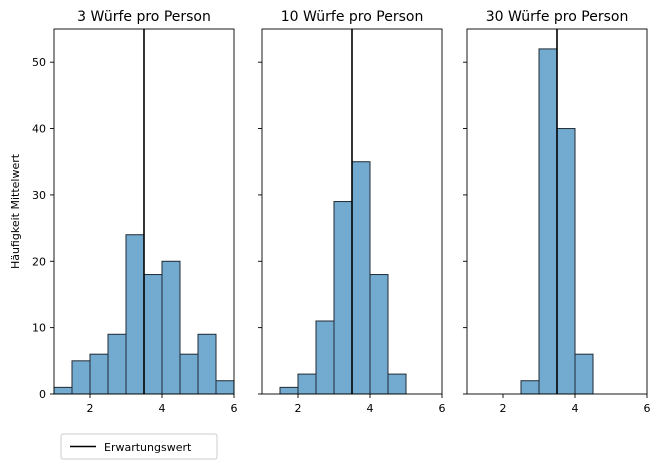 The width and height of the screenshot is (662, 469). I want to click on y-tick-label: 10, so click(39, 328).